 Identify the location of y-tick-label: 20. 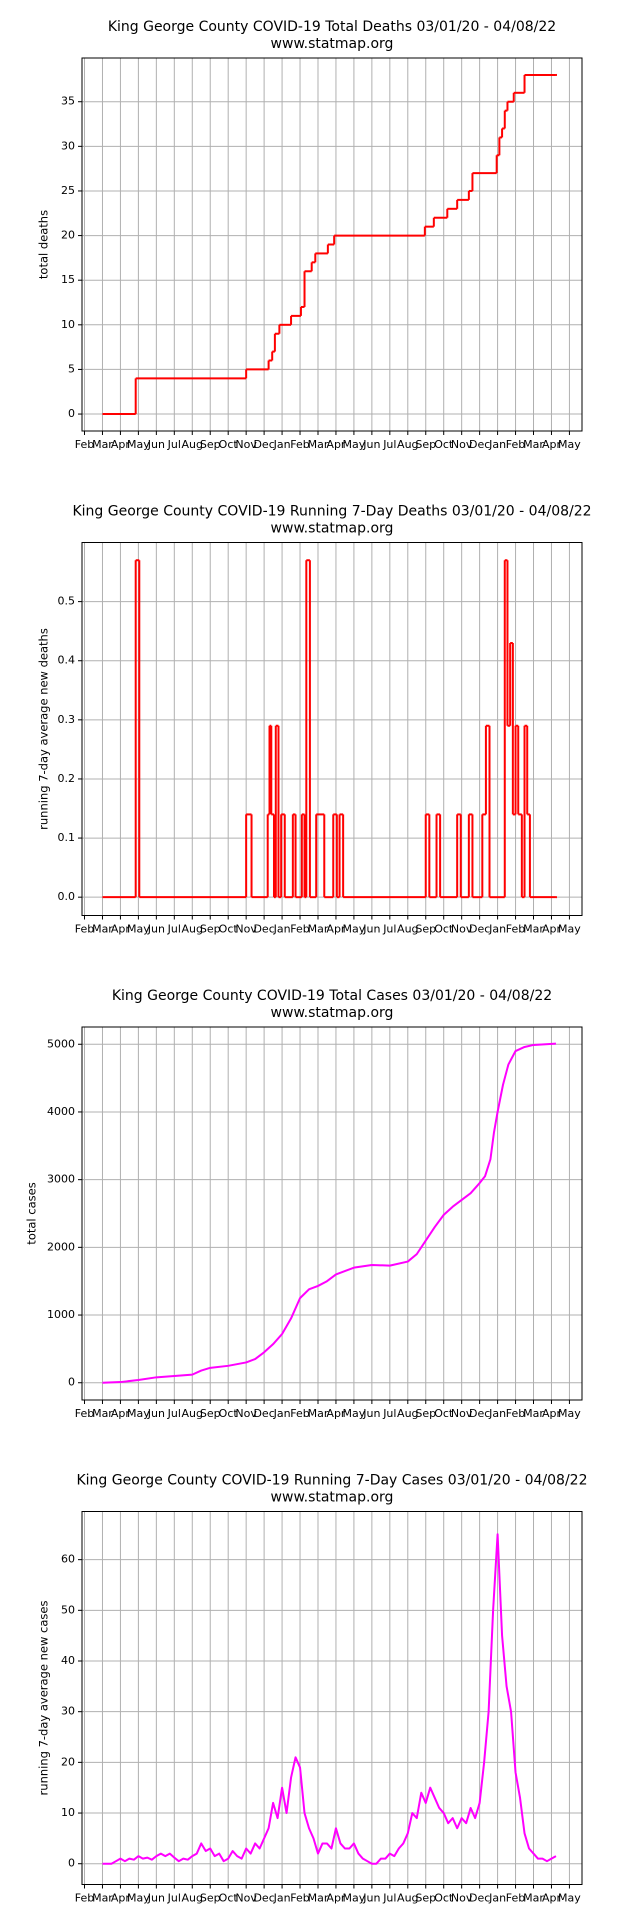
(68, 1761).